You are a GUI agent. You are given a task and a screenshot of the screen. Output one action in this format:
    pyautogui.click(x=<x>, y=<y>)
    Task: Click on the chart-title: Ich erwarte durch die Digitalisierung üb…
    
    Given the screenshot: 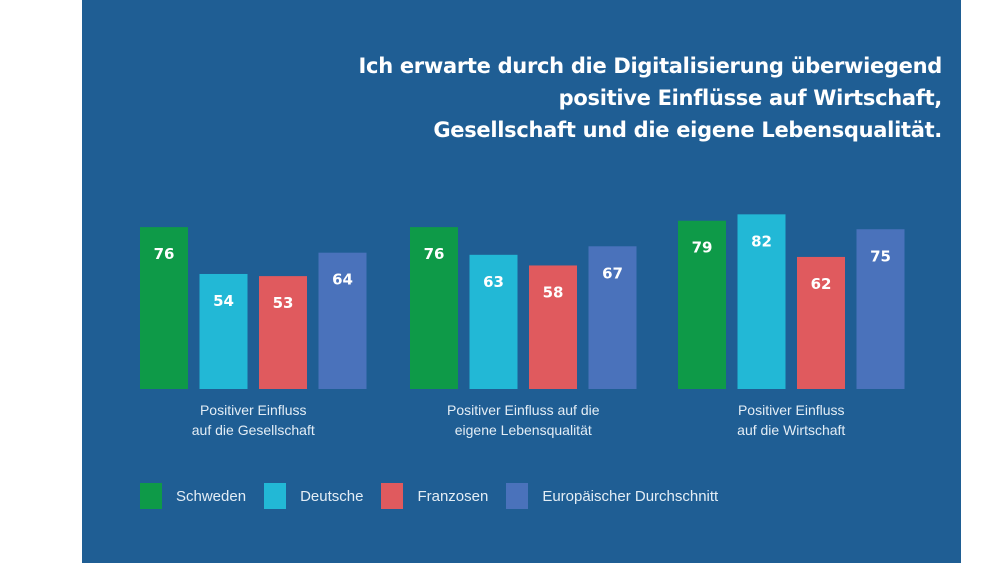 What is the action you would take?
    pyautogui.click(x=592, y=98)
    